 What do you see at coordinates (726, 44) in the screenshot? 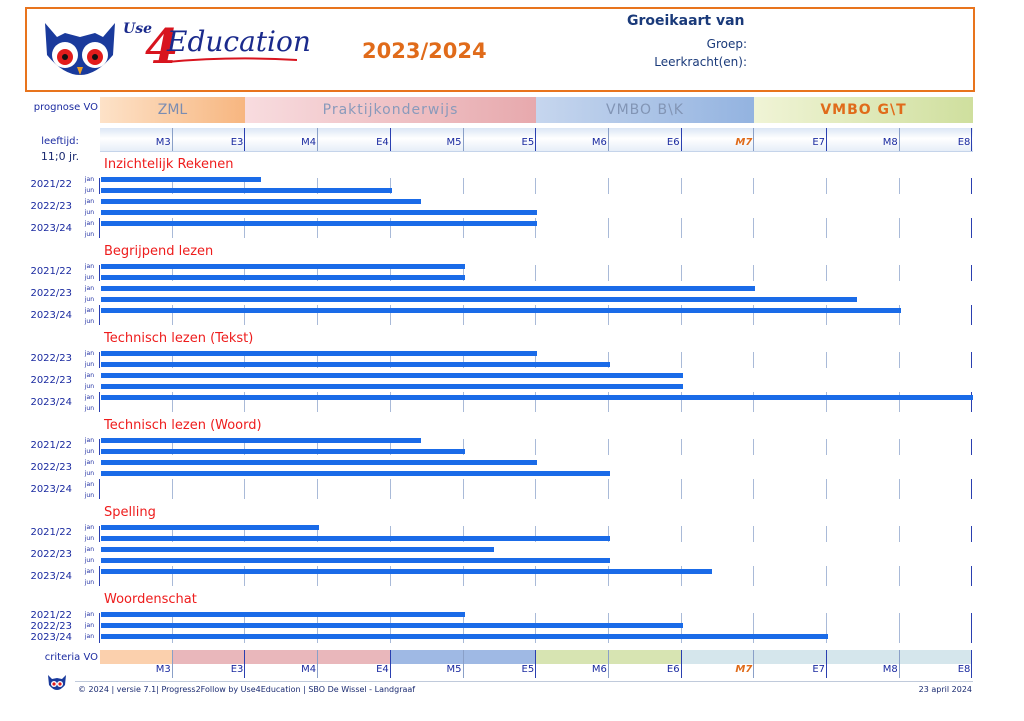
I see `groep-label: Groep:` at bounding box center [726, 44].